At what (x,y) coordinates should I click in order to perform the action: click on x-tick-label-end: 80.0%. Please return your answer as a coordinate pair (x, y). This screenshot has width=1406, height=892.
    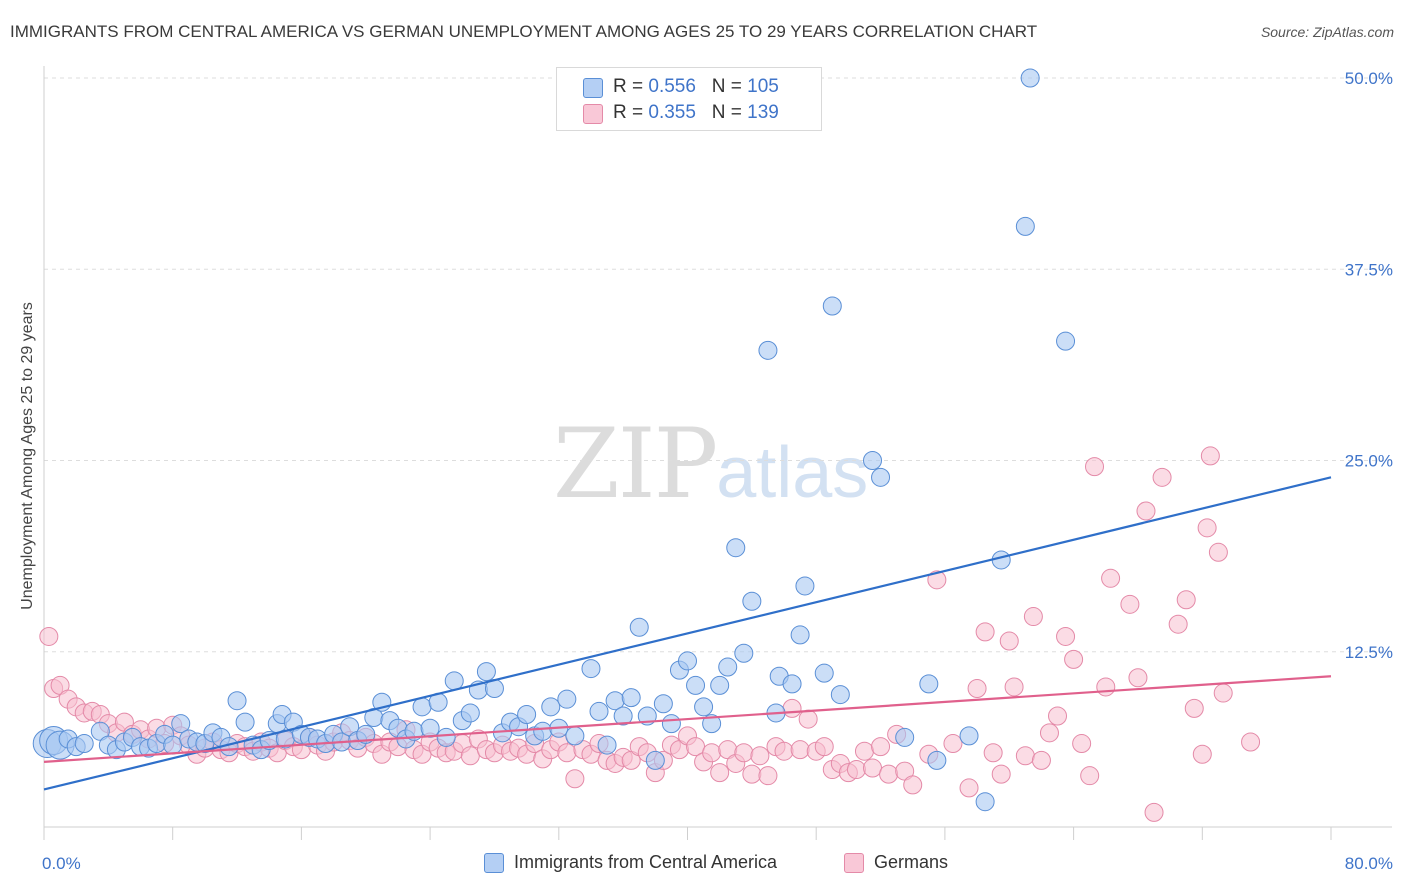
    Looking at the image, I should click on (1369, 863).